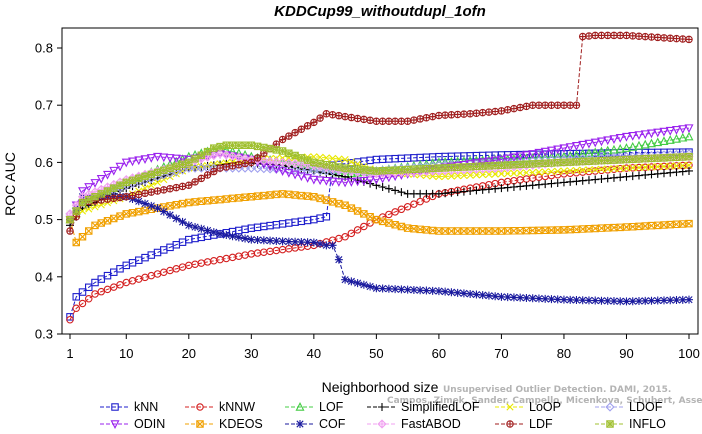 The height and width of the screenshot is (434, 702). What do you see at coordinates (383, 347) in the screenshot?
I see `x-axis: 1 10 20 30 40 50 60 70 80 90 100` at bounding box center [383, 347].